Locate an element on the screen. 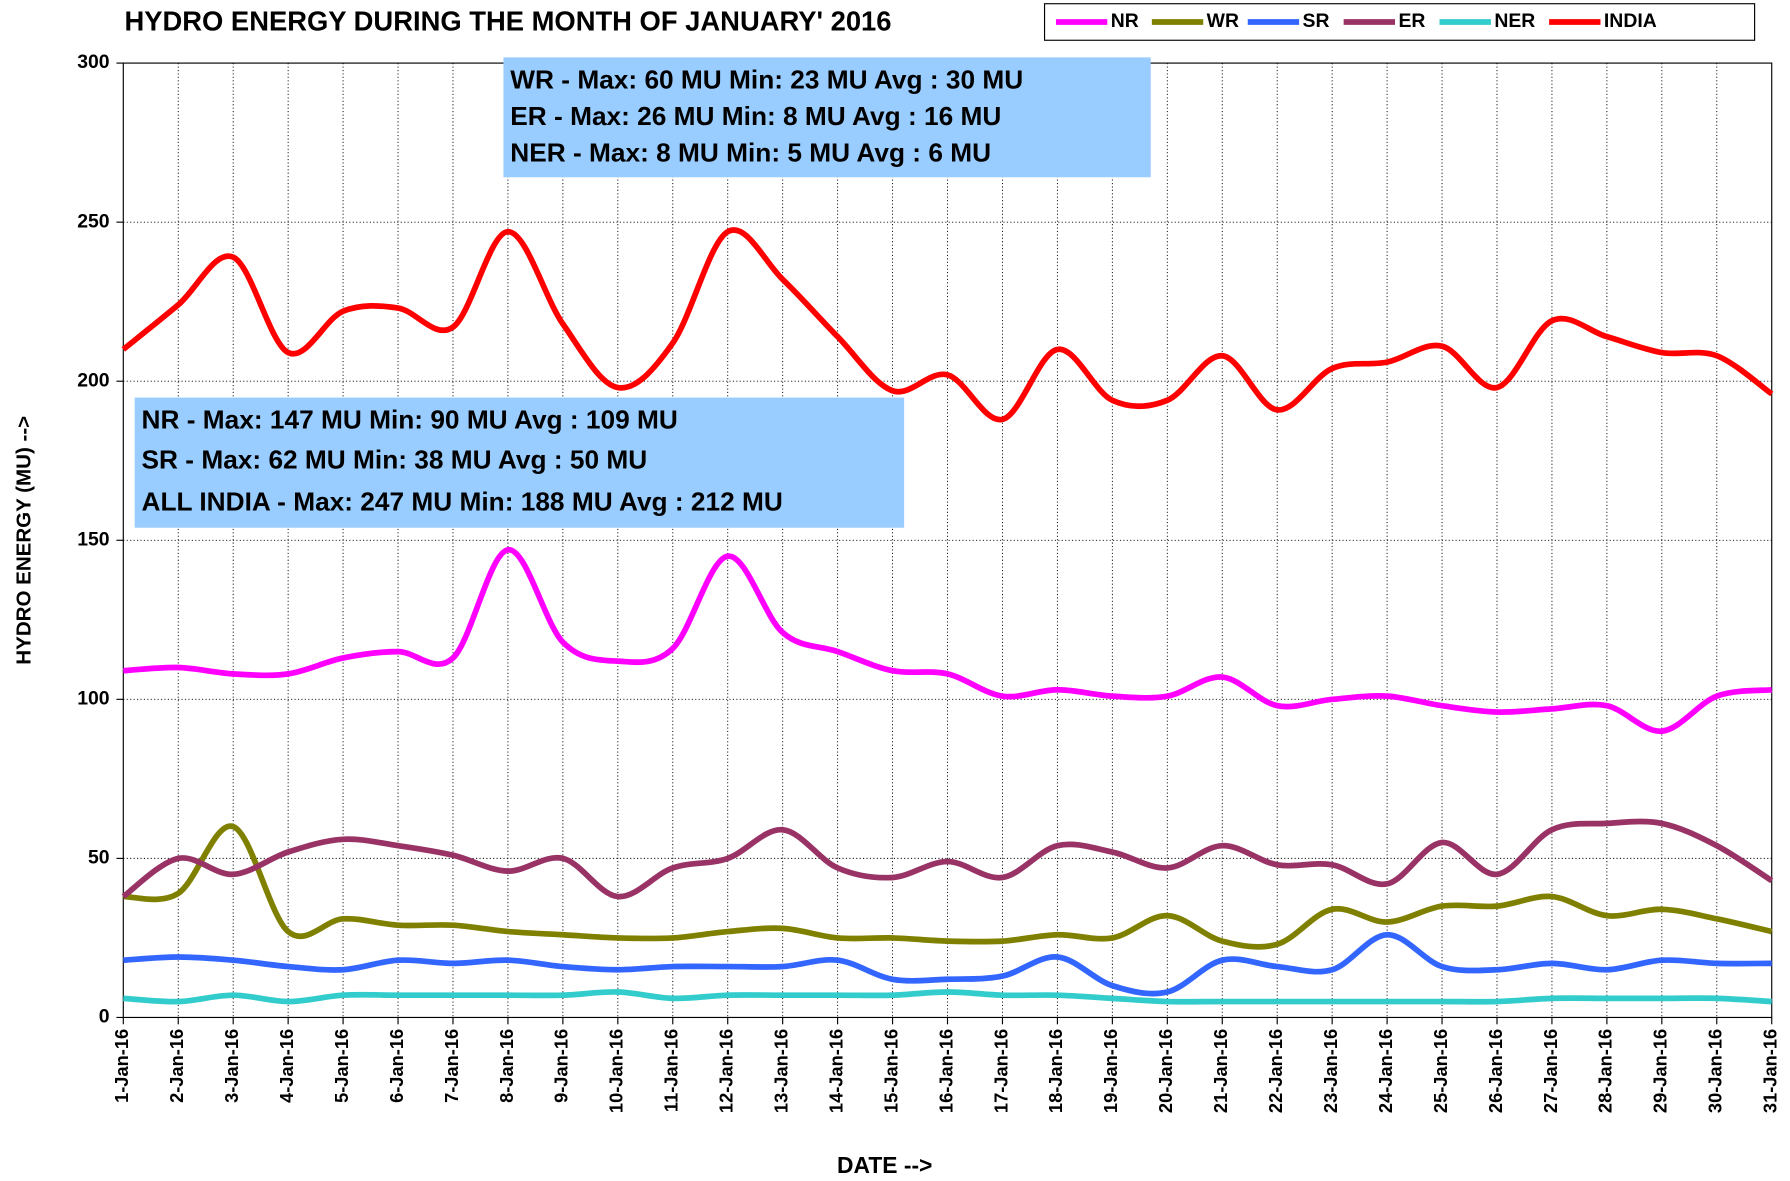  x-tick-label: 6-Jan-16 is located at coordinates (396, 1066).